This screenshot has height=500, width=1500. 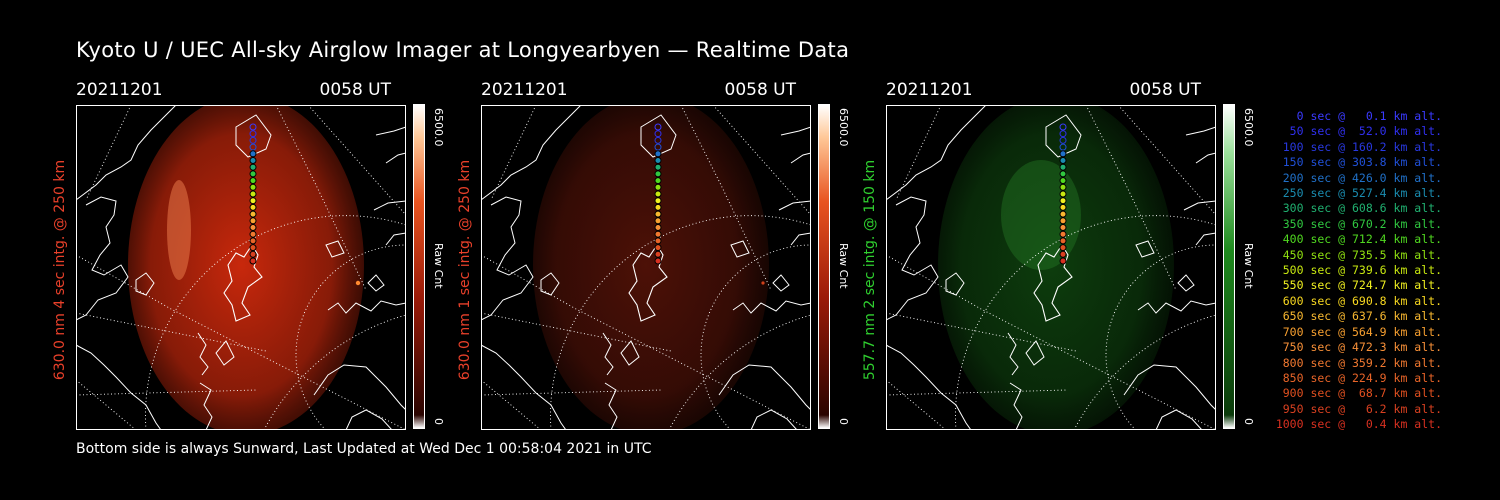 I want to click on bright-aurora-arc, so click(x=179, y=230).